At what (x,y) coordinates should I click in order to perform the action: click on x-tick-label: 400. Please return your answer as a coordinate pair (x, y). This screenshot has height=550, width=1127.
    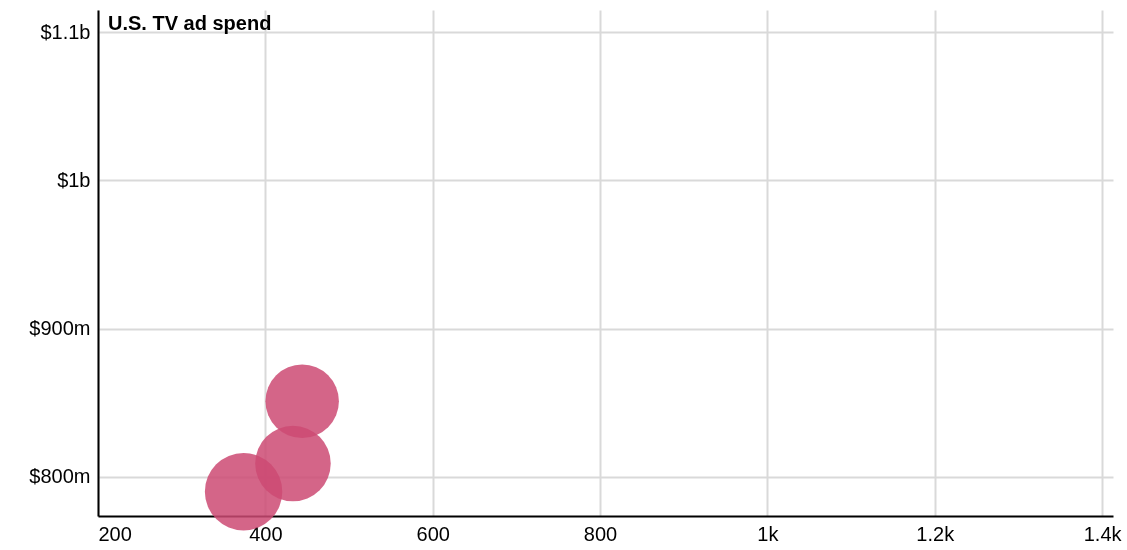
    Looking at the image, I should click on (266, 533).